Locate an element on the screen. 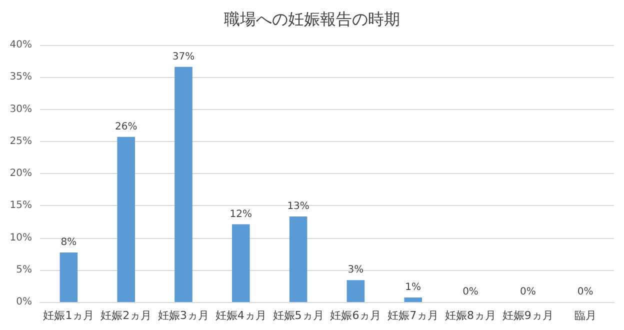 The width and height of the screenshot is (624, 330). x-tick-label: 妊娠4ヵ月 is located at coordinates (240, 315).